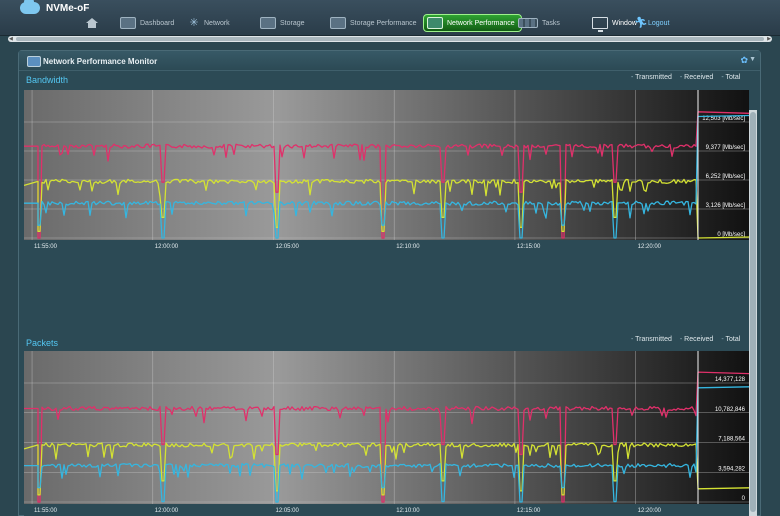 This screenshot has height=516, width=780. Describe the element at coordinates (42, 343) in the screenshot. I see `packets-title: Packets` at that location.